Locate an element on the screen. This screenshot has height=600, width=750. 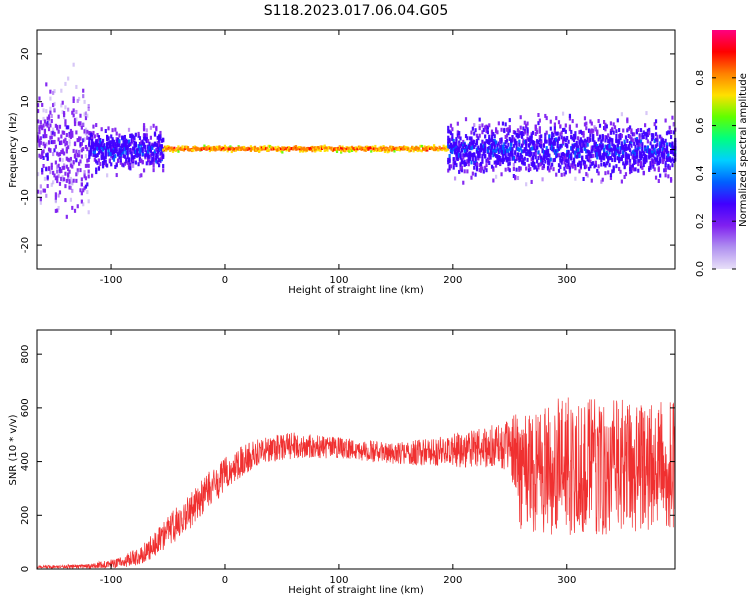
colorbar-tick-label: 0.8 is located at coordinates (700, 78).